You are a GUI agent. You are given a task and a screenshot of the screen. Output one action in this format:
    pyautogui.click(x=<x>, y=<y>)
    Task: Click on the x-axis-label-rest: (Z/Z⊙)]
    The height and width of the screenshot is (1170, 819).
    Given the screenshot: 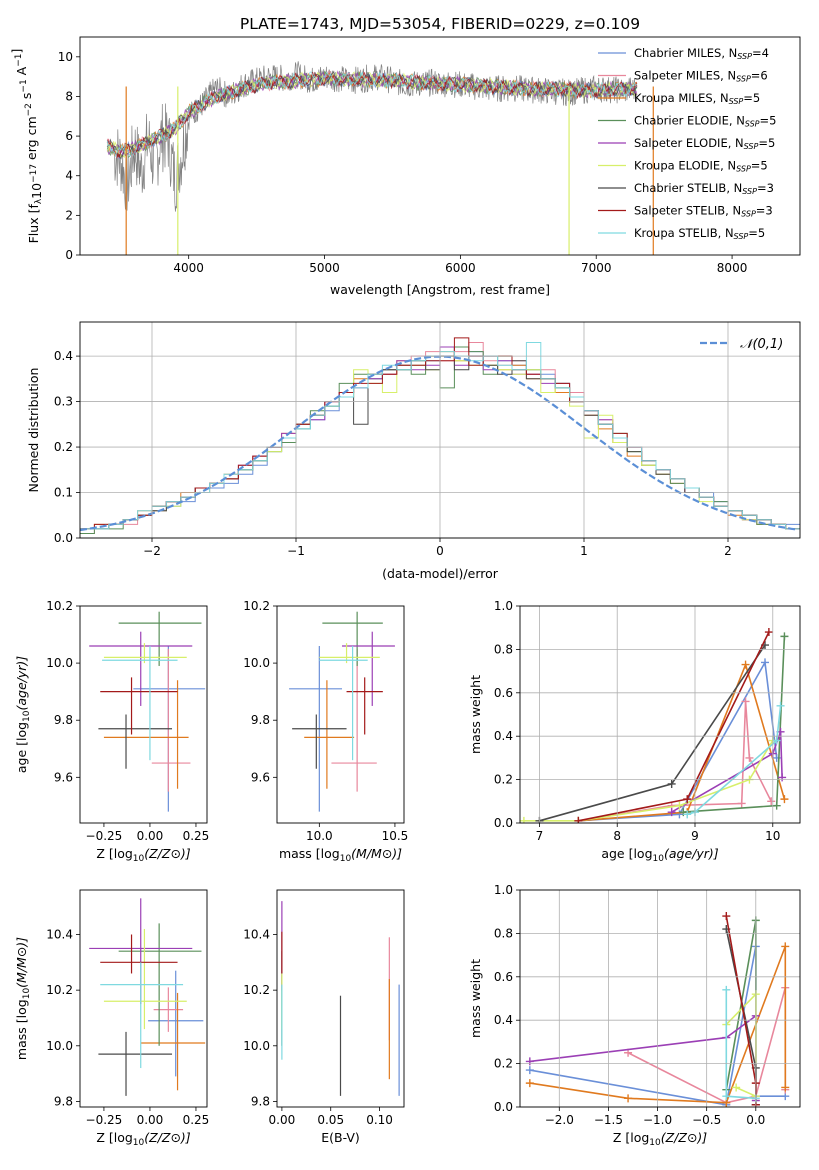 What is the action you would take?
    pyautogui.click(x=684, y=1137)
    